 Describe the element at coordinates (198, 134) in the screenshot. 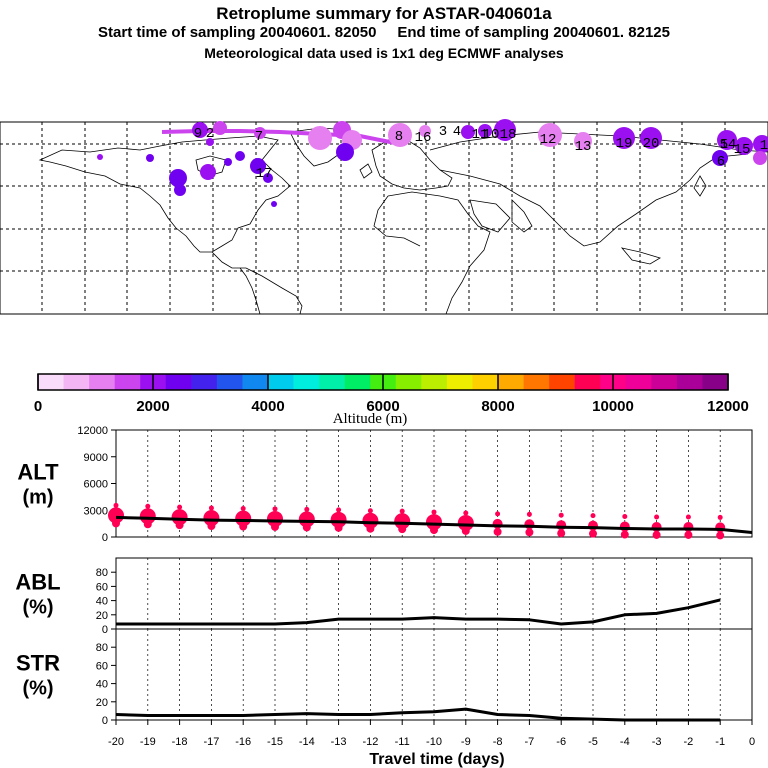

I see `day-label: 9` at that location.